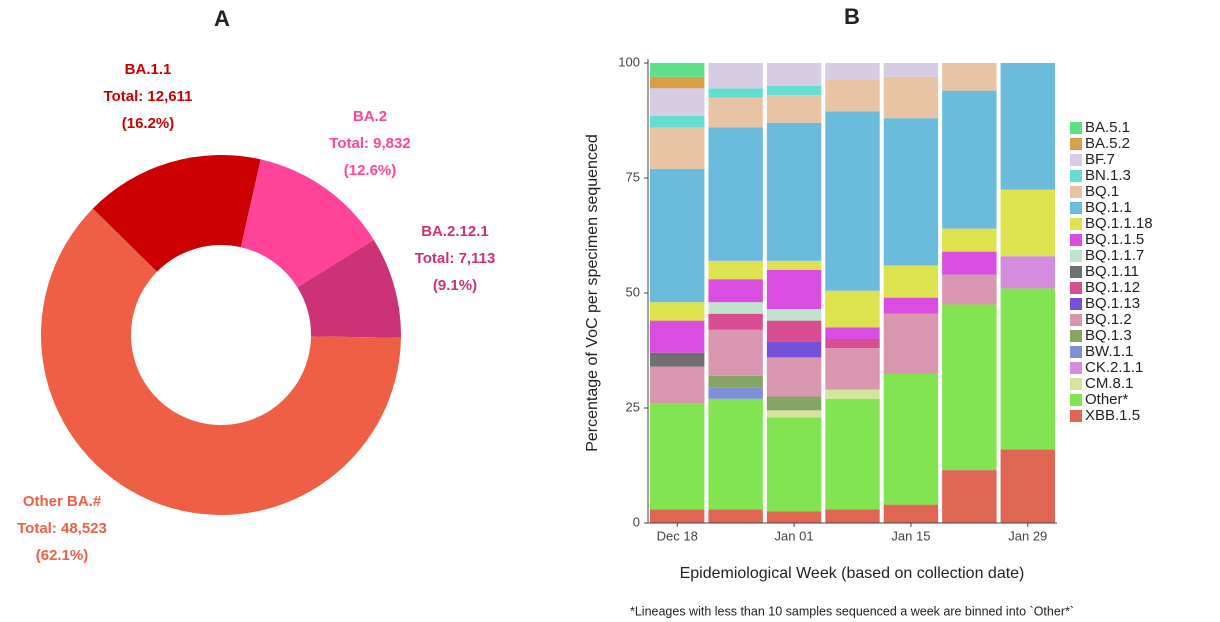 This screenshot has width=1220, height=622. What do you see at coordinates (369, 143) in the screenshot?
I see `slice-label: Total: 9,832` at bounding box center [369, 143].